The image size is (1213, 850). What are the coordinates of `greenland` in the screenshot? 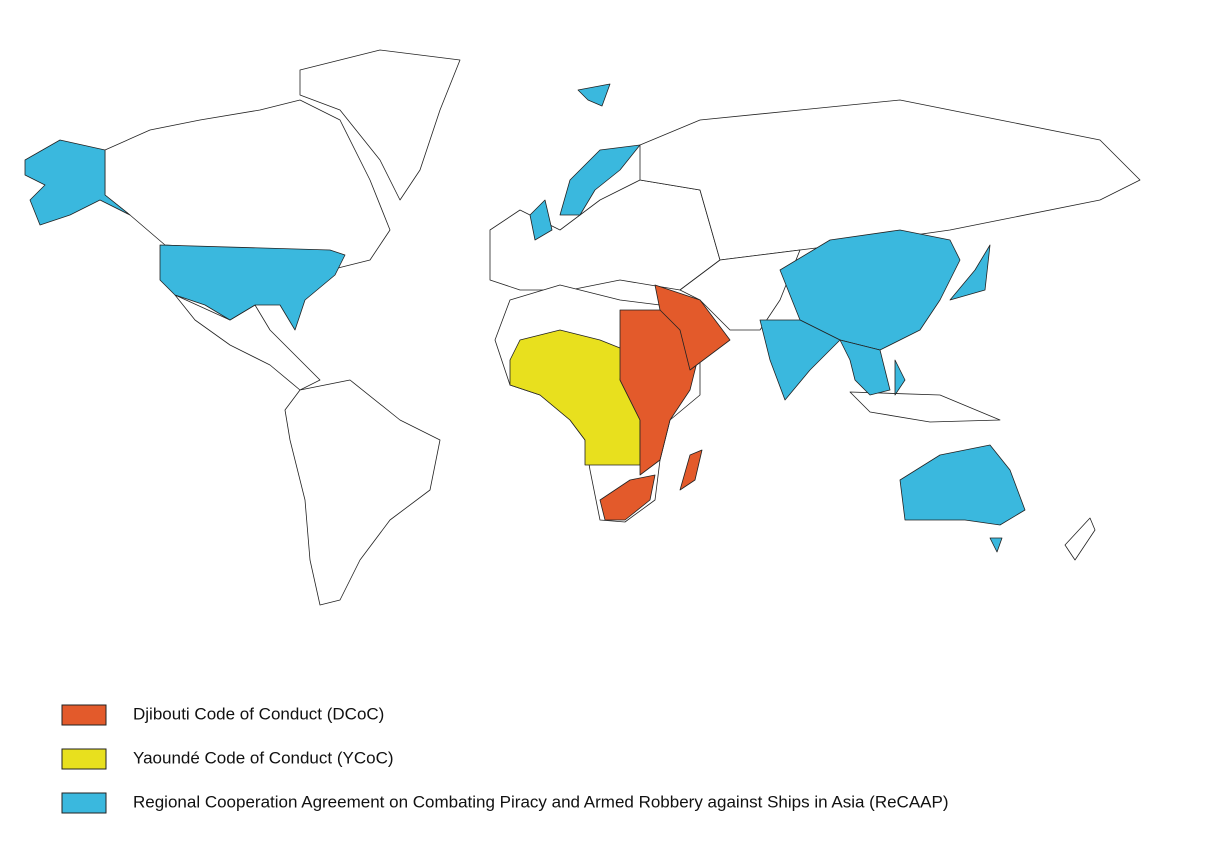 It's located at (380, 125).